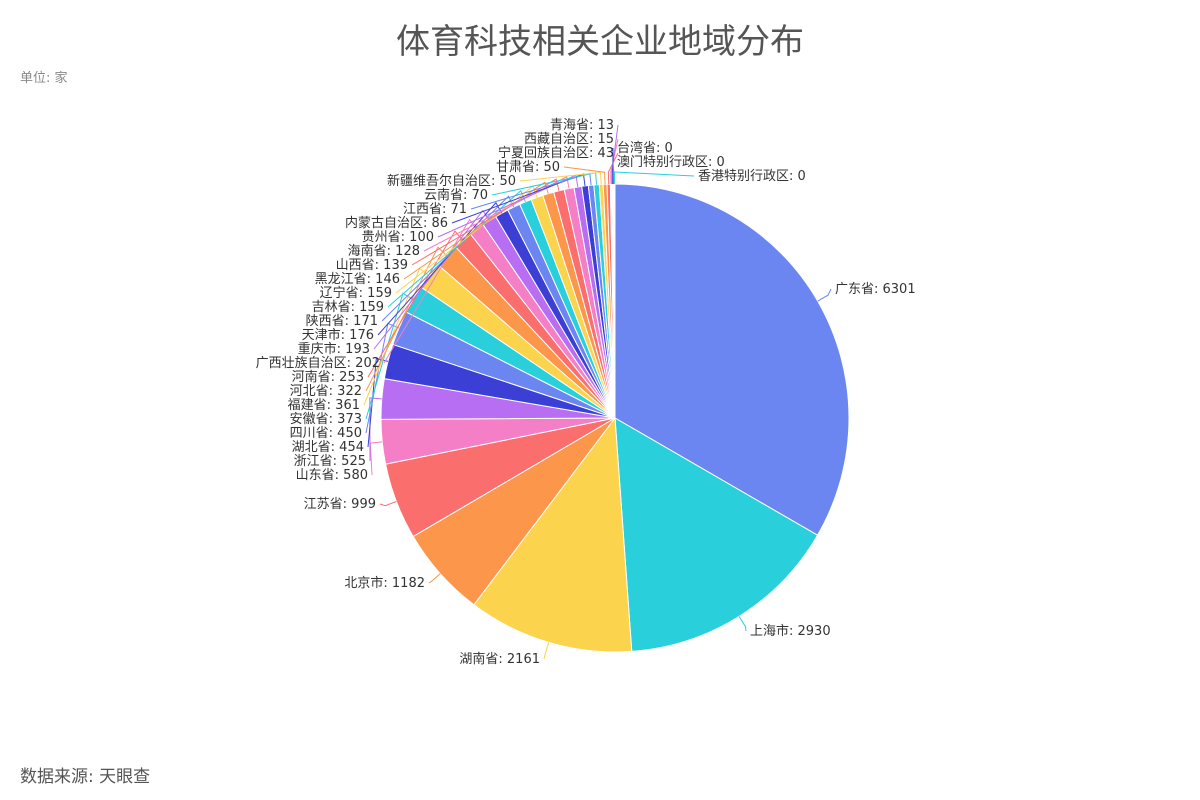  Describe the element at coordinates (338, 335) in the screenshot. I see `slice-label-15: 天津市: 176` at that location.